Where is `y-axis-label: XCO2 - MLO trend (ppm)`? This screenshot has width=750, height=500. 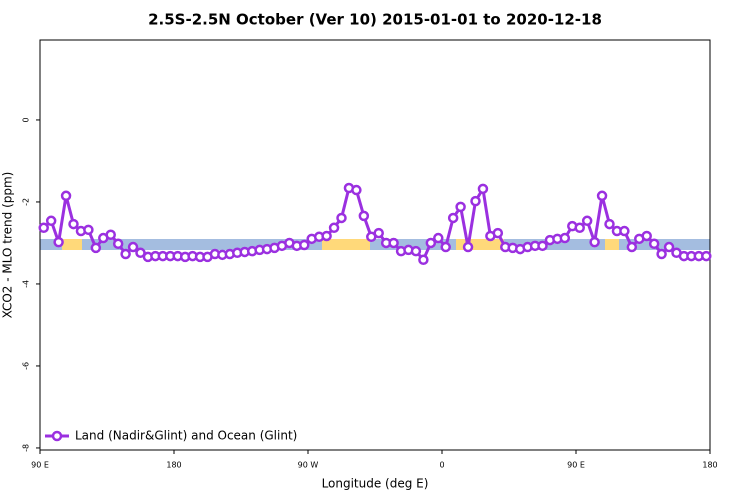
y-axis-label: XCO2 - MLO trend (ppm) is located at coordinates (8, 245).